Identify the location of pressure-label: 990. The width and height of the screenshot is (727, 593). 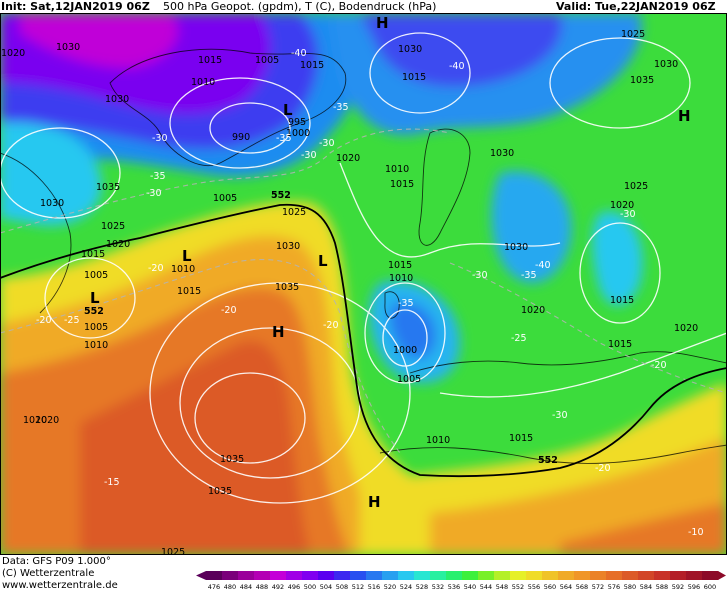
(241, 137).